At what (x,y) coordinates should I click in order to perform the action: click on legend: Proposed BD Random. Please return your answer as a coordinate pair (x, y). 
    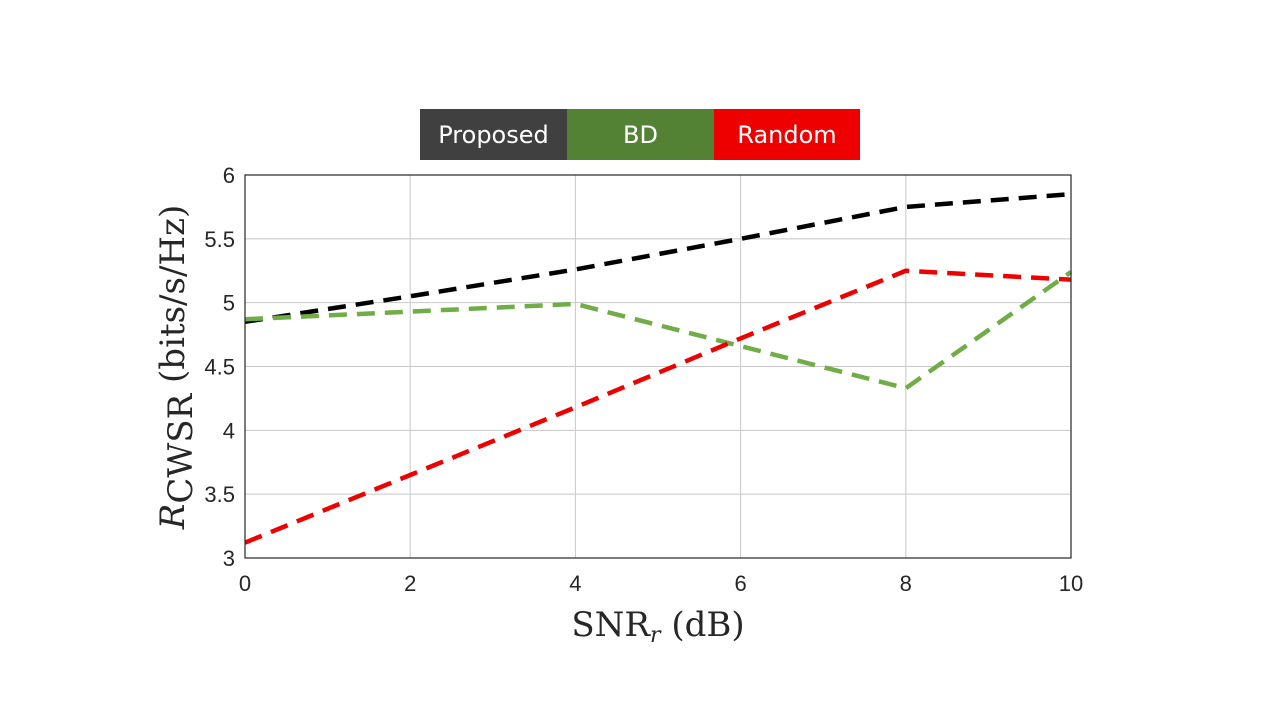
    Looking at the image, I should click on (640, 134).